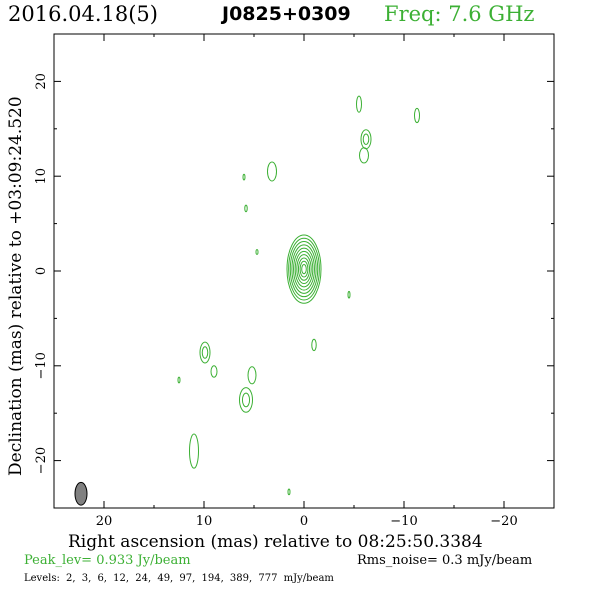 The image size is (590, 590). I want to click on header-date: 2016.04.18(5), so click(83, 14).